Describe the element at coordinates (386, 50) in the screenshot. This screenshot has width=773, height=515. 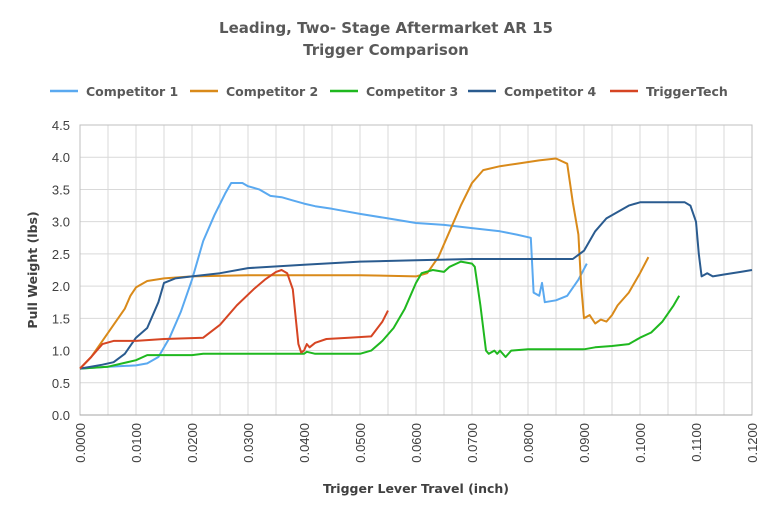
I see `chart-title-line-2: Trigger Comparison` at that location.